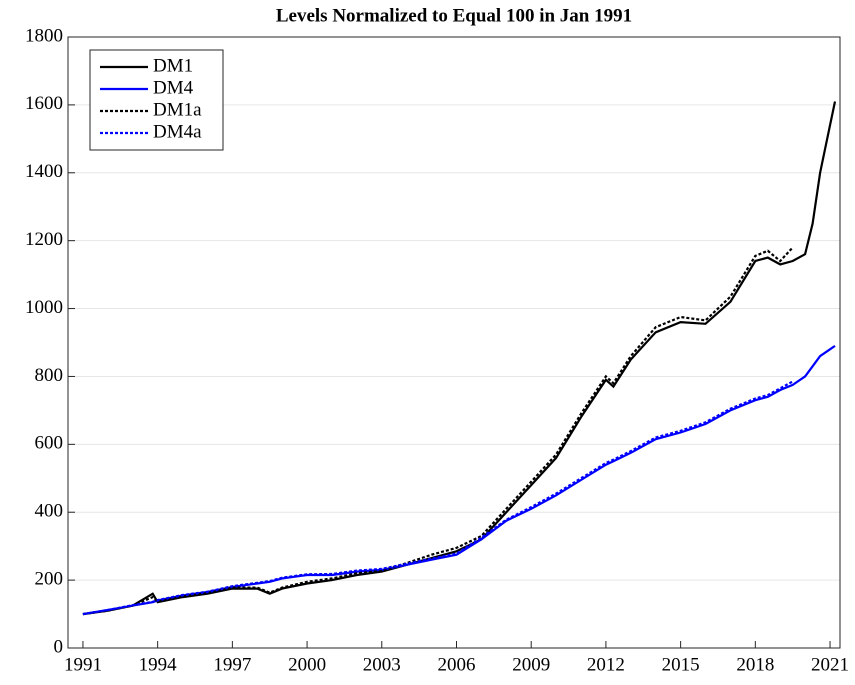 This screenshot has height=685, width=855. What do you see at coordinates (177, 131) in the screenshot?
I see `legend-label: DM4a` at bounding box center [177, 131].